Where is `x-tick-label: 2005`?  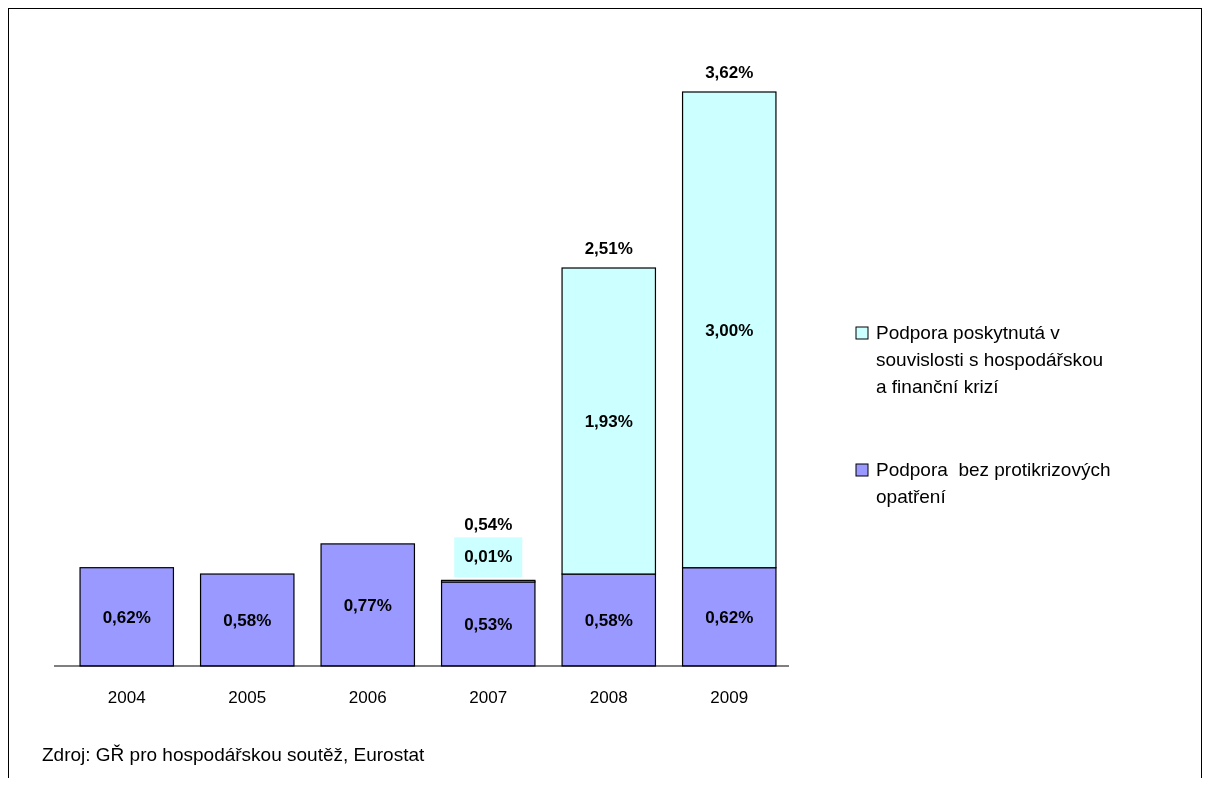 x-tick-label: 2005 is located at coordinates (247, 697).